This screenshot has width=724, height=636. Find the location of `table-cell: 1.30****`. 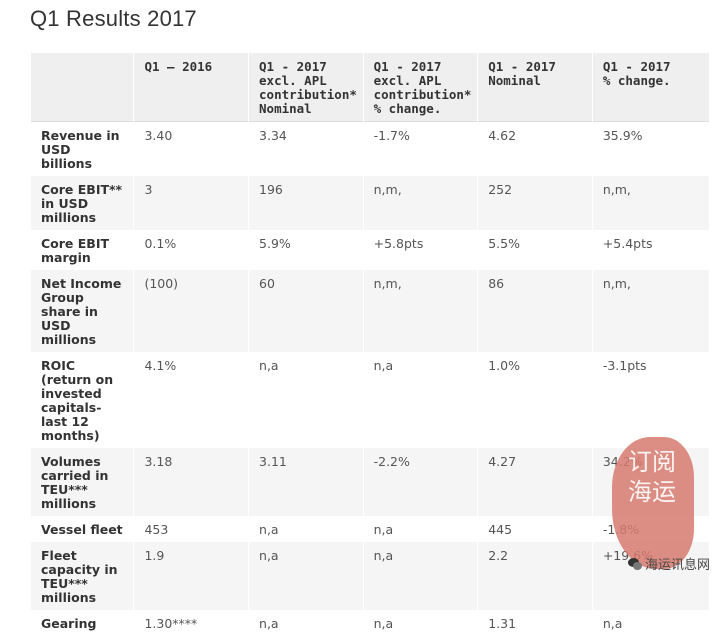

table-cell: 1.30**** is located at coordinates (191, 623).